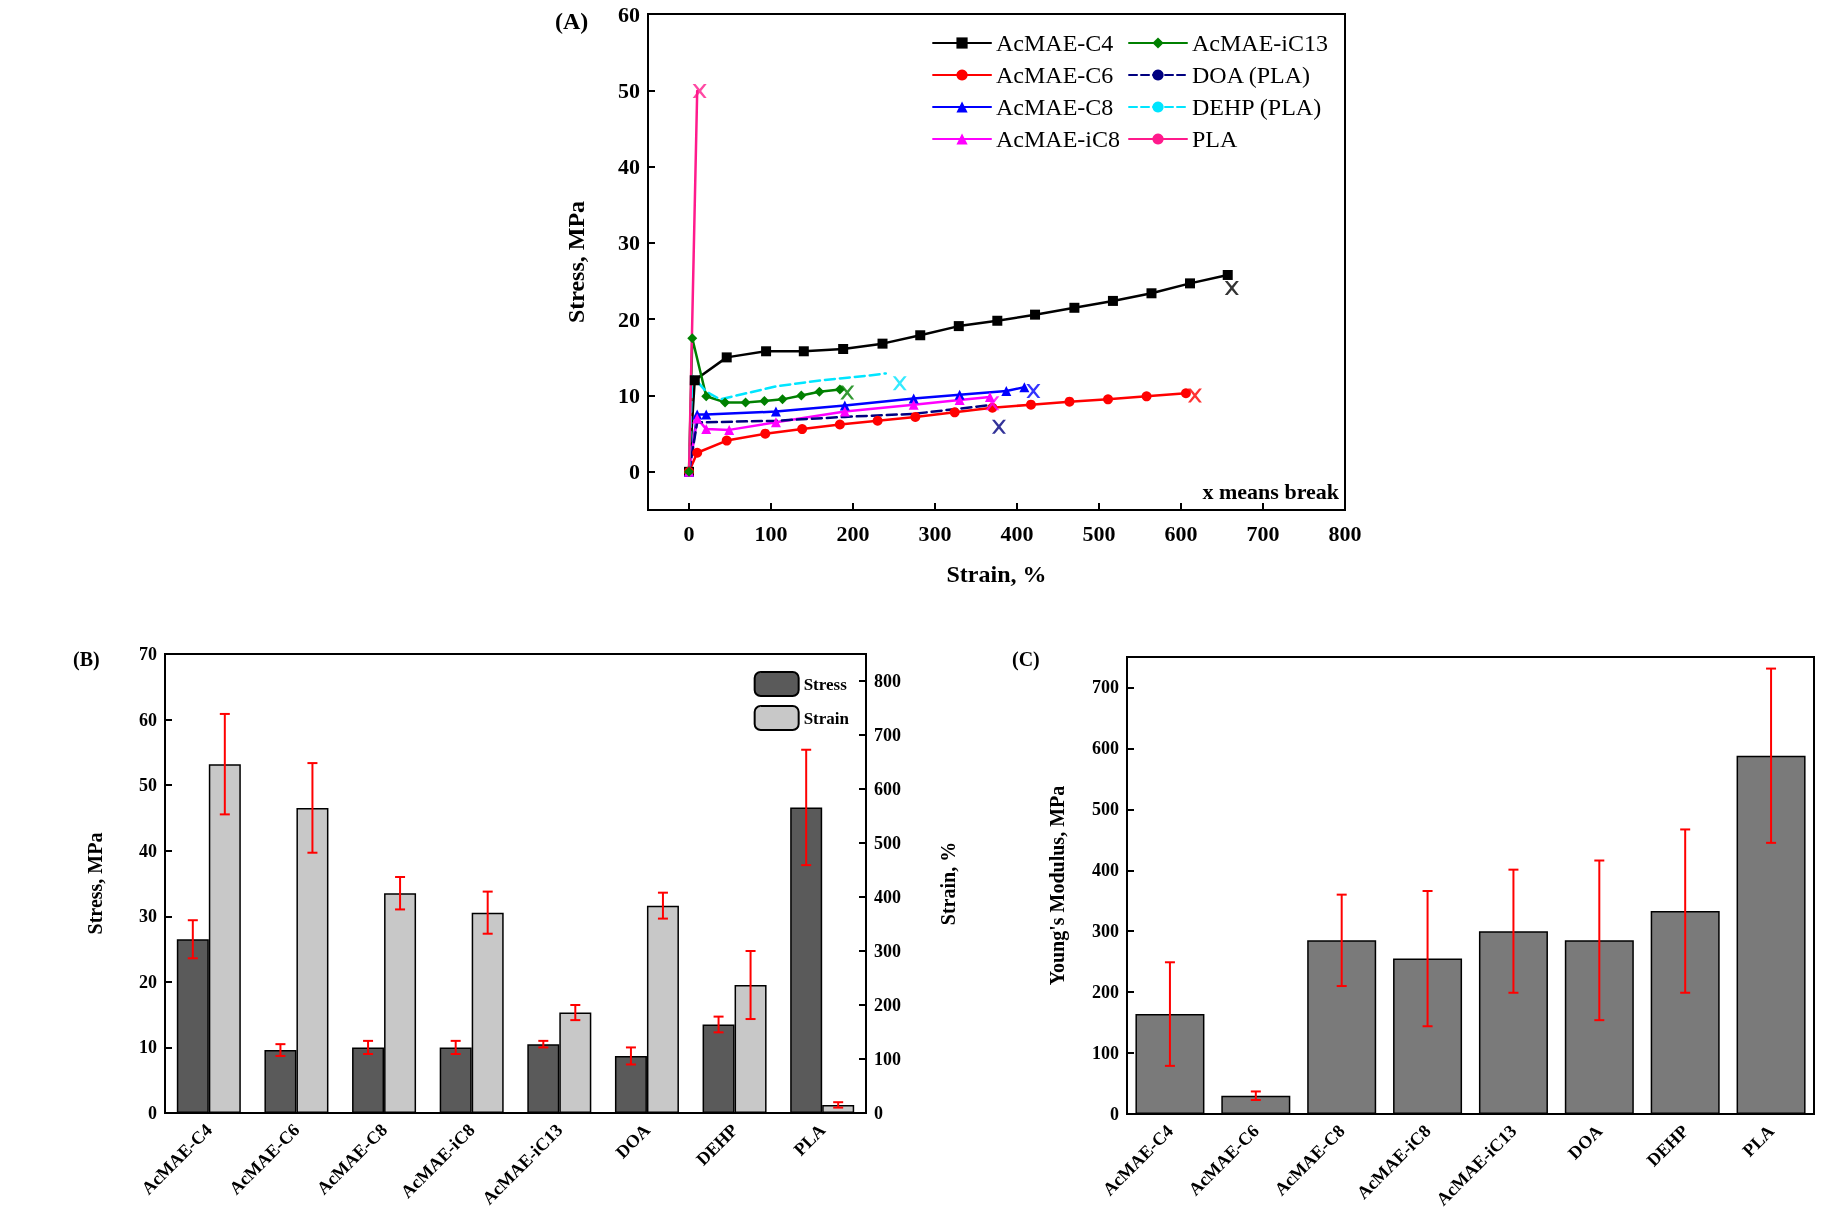 This screenshot has height=1229, width=1847. What do you see at coordinates (826, 718) in the screenshot?
I see `legend-label: Strain` at bounding box center [826, 718].